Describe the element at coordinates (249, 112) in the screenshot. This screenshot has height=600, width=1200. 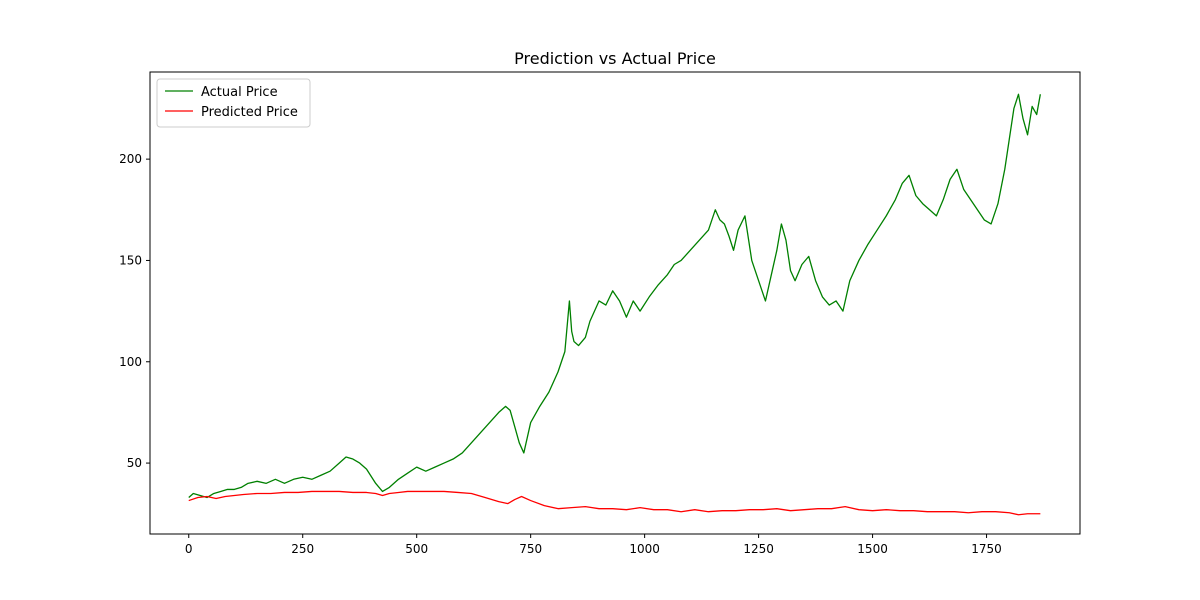
I see `legend-label: Predicted Price` at that location.